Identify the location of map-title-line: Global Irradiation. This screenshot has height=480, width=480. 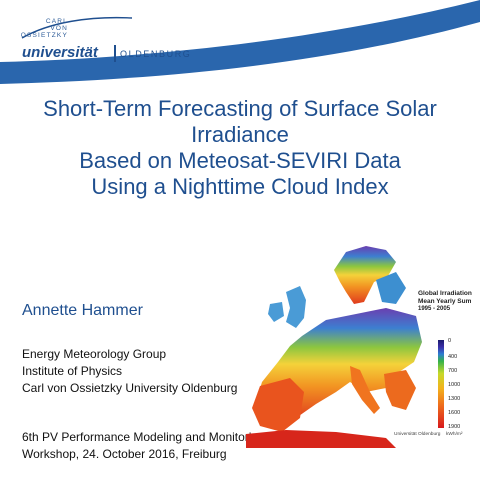
(445, 293).